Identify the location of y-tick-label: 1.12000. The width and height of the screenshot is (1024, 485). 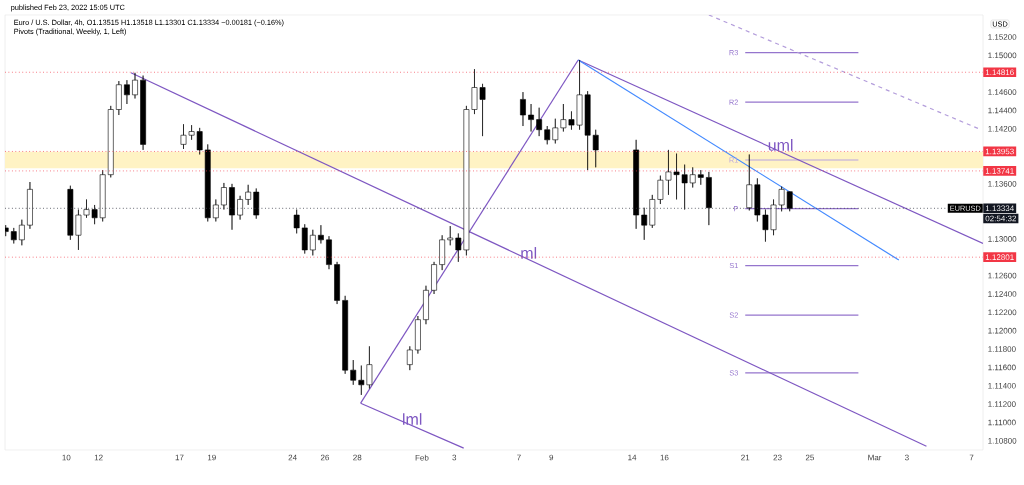
(1002, 330).